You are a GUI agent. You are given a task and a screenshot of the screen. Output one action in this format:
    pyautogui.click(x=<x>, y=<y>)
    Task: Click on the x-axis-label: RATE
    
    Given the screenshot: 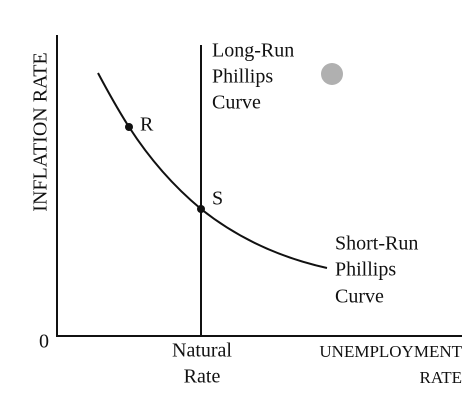 What is the action you would take?
    pyautogui.click(x=441, y=377)
    